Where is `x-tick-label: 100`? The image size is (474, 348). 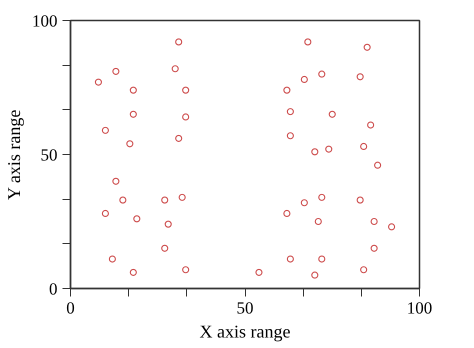
x-tick-label: 100 is located at coordinates (419, 308).